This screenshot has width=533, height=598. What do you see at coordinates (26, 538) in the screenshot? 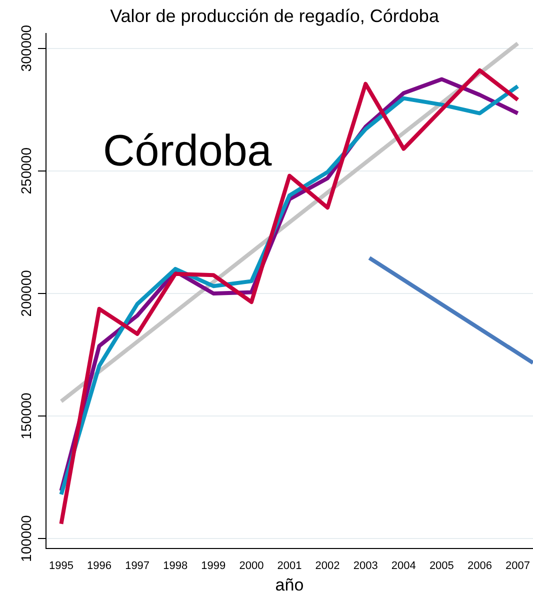
I see `y-tick-label: 100000` at bounding box center [26, 538].